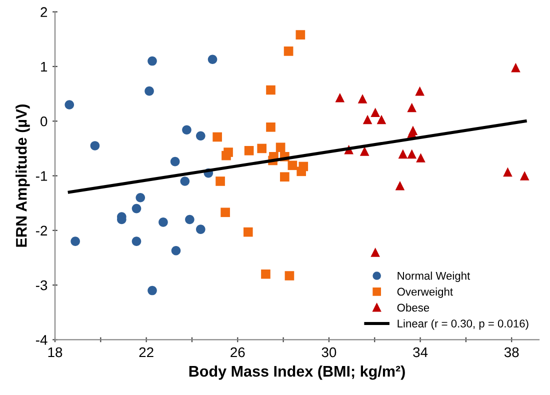  What do you see at coordinates (413, 307) in the screenshot?
I see `legend-label: Obese` at bounding box center [413, 307].